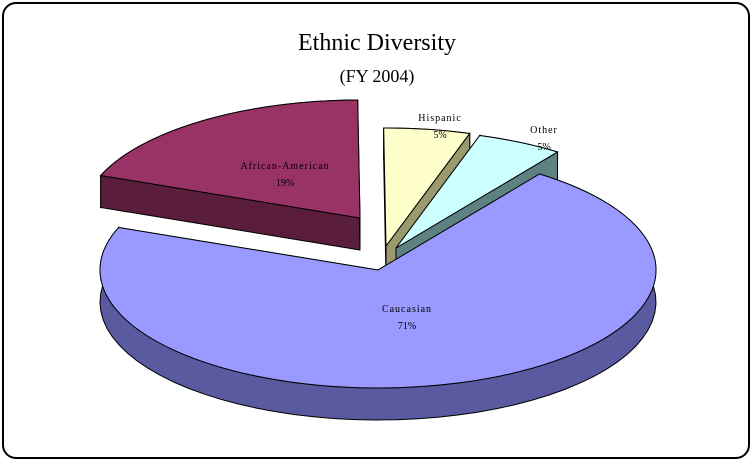  I want to click on chart-title: Ethnic Diversity, so click(377, 43).